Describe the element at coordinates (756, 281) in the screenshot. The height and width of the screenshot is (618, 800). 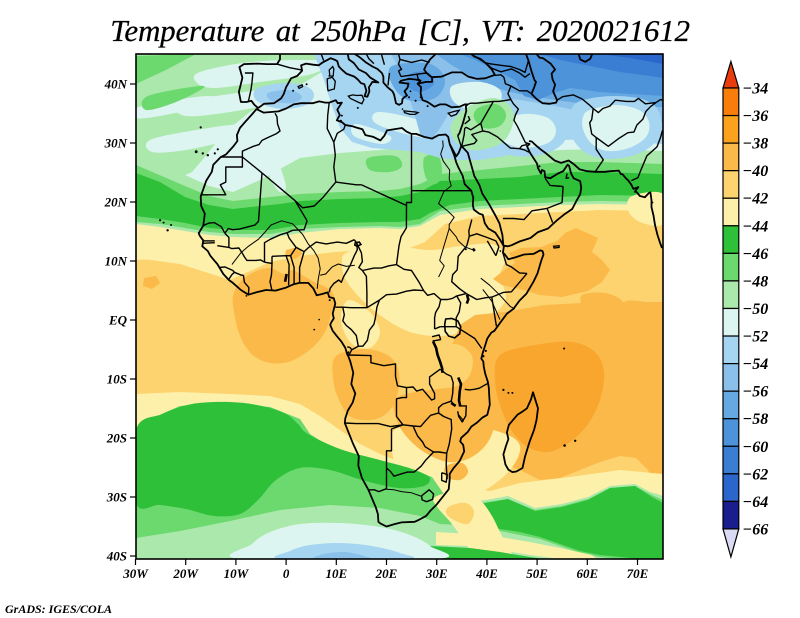
I see `svg-text: −48` at that location.